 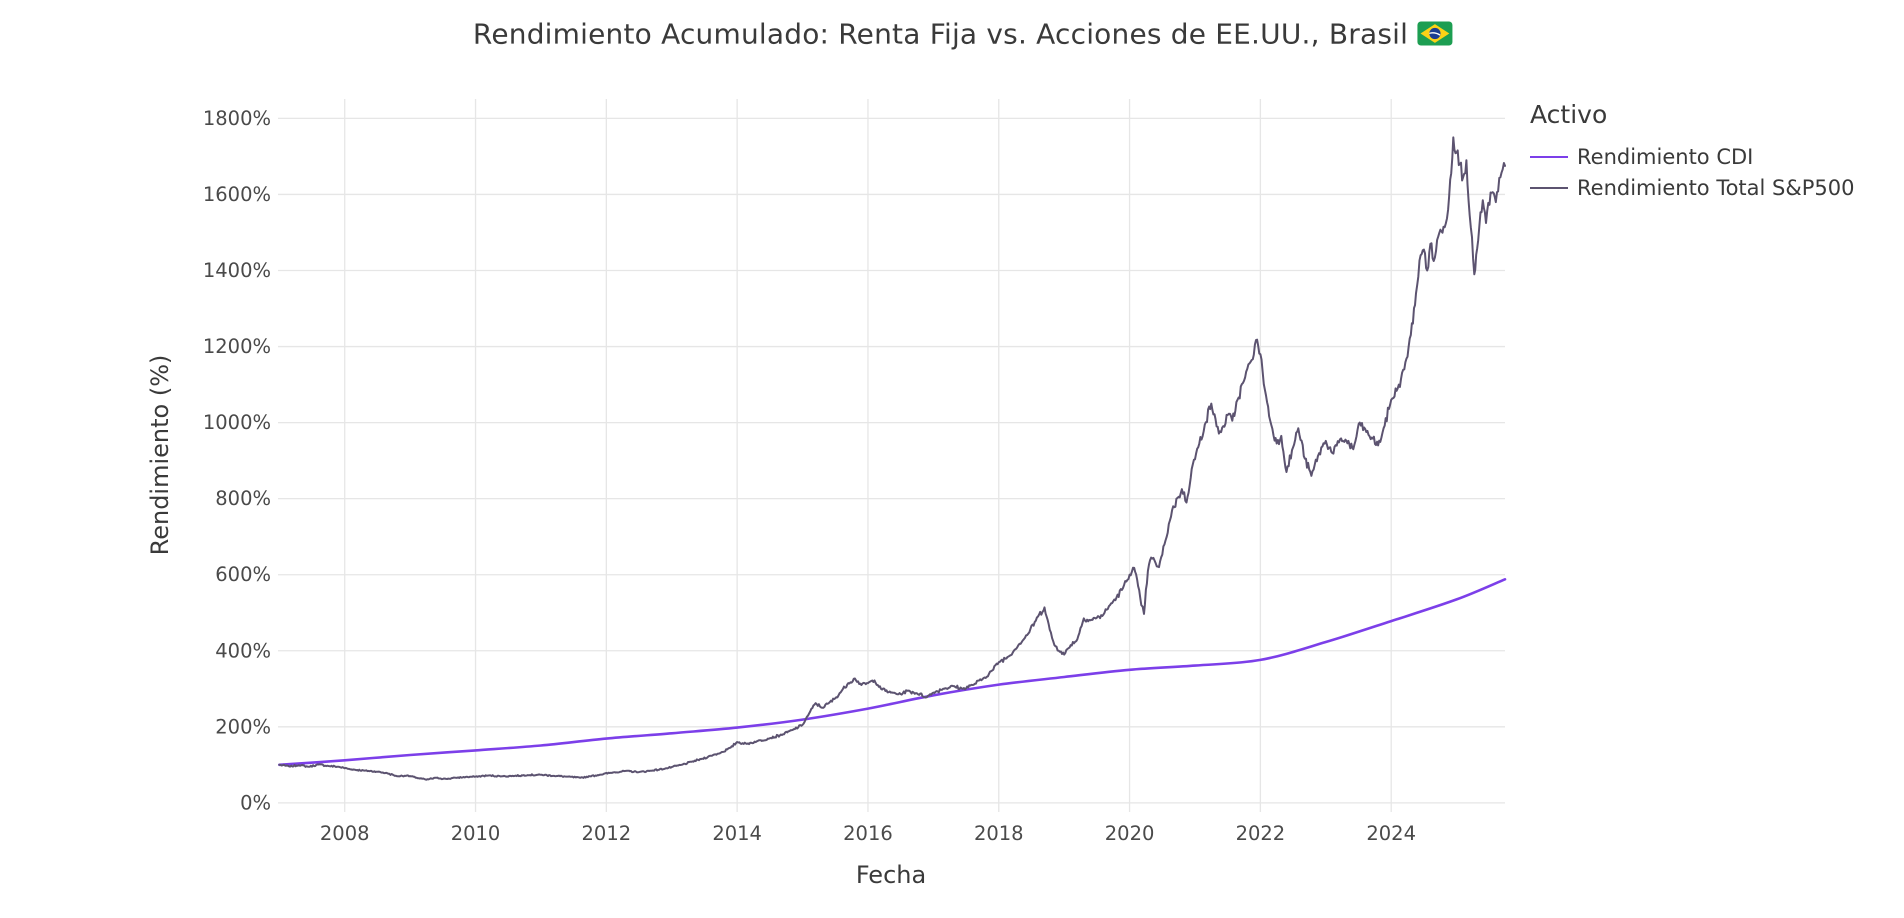 I want to click on y-tick-label: 1600%, so click(x=237, y=194).